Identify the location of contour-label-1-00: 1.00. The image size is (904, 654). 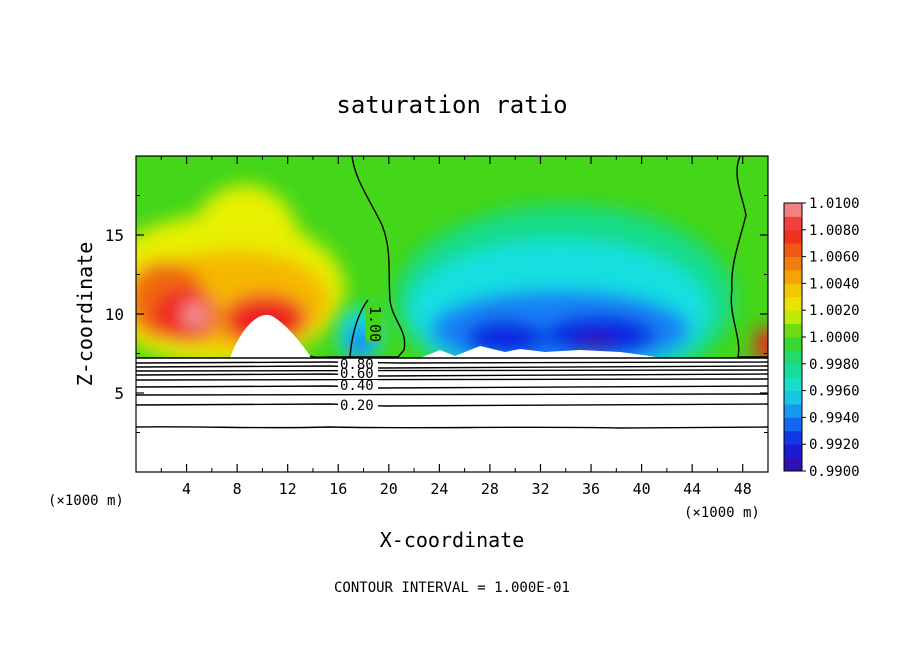
(375, 324).